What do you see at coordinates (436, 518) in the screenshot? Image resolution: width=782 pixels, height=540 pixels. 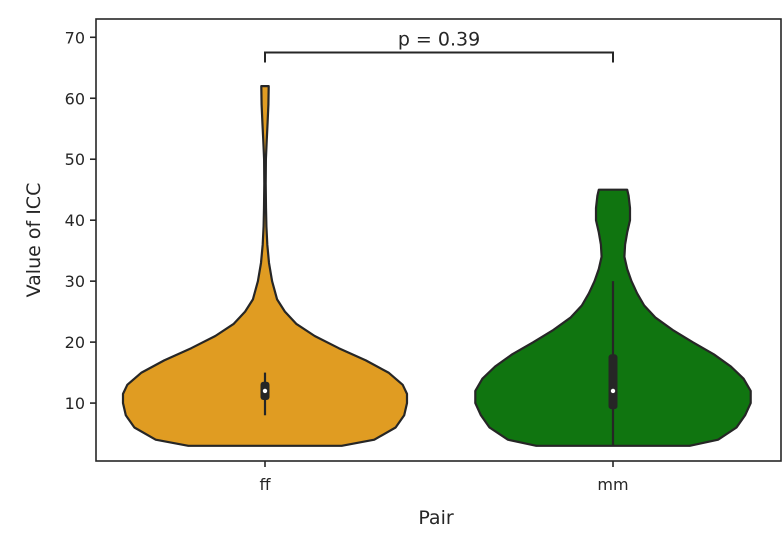 I see `x-axis-label: Pair` at bounding box center [436, 518].